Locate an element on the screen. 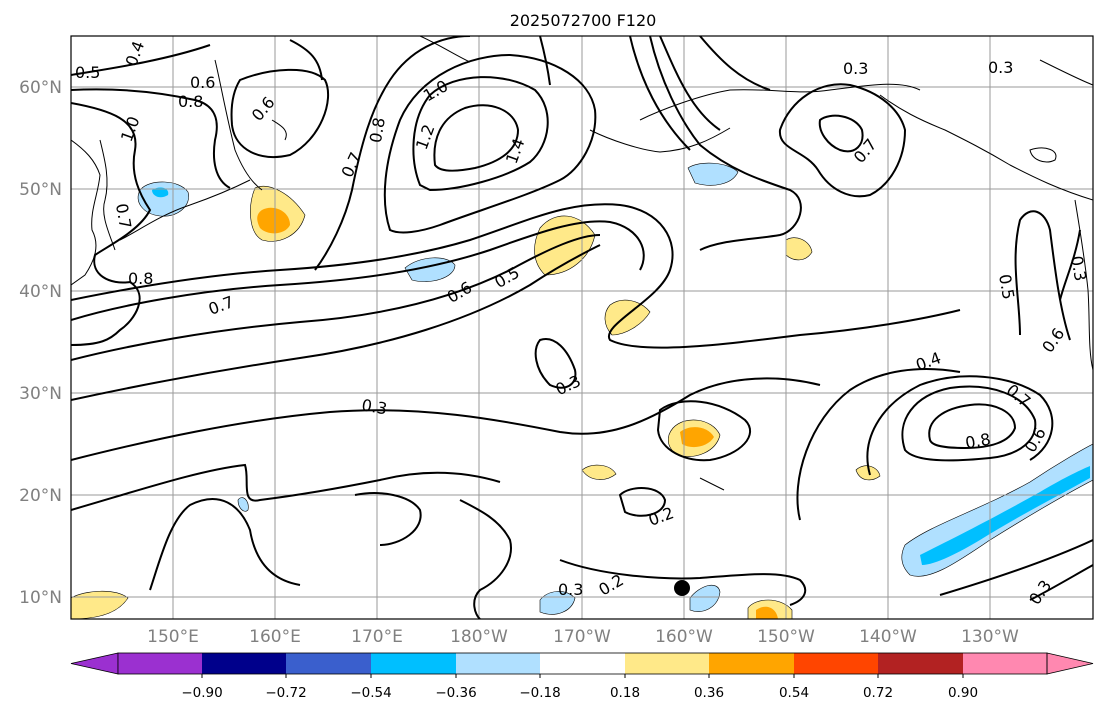  lon-label: 130°W is located at coordinates (990, 637).